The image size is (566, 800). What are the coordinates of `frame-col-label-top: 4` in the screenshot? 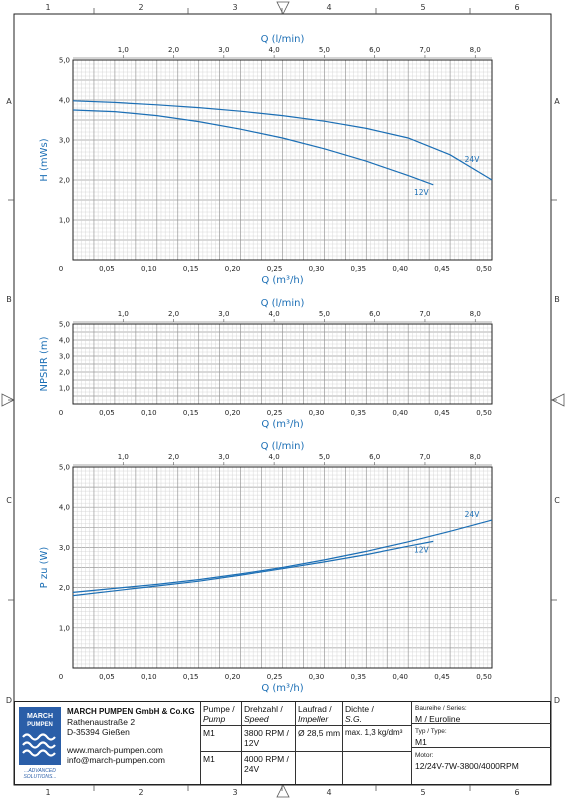 It's located at (328, 7).